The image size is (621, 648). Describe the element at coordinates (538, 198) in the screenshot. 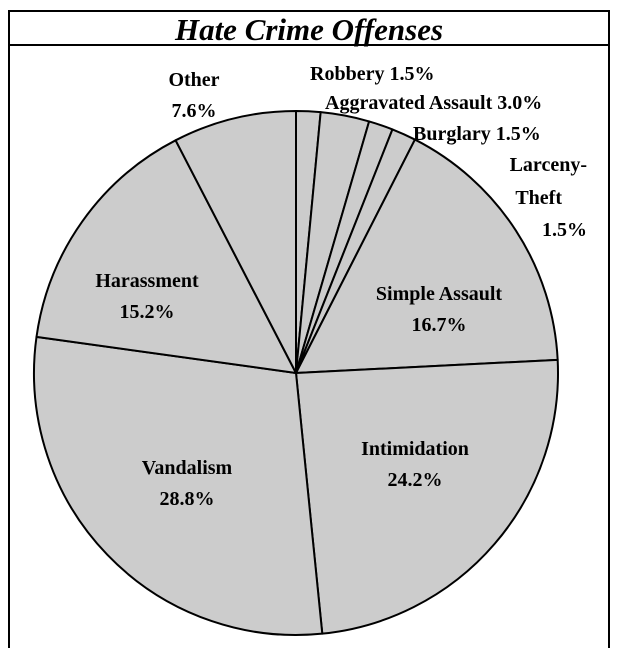

I see `label-larceny-theft-line2: Theft` at that location.